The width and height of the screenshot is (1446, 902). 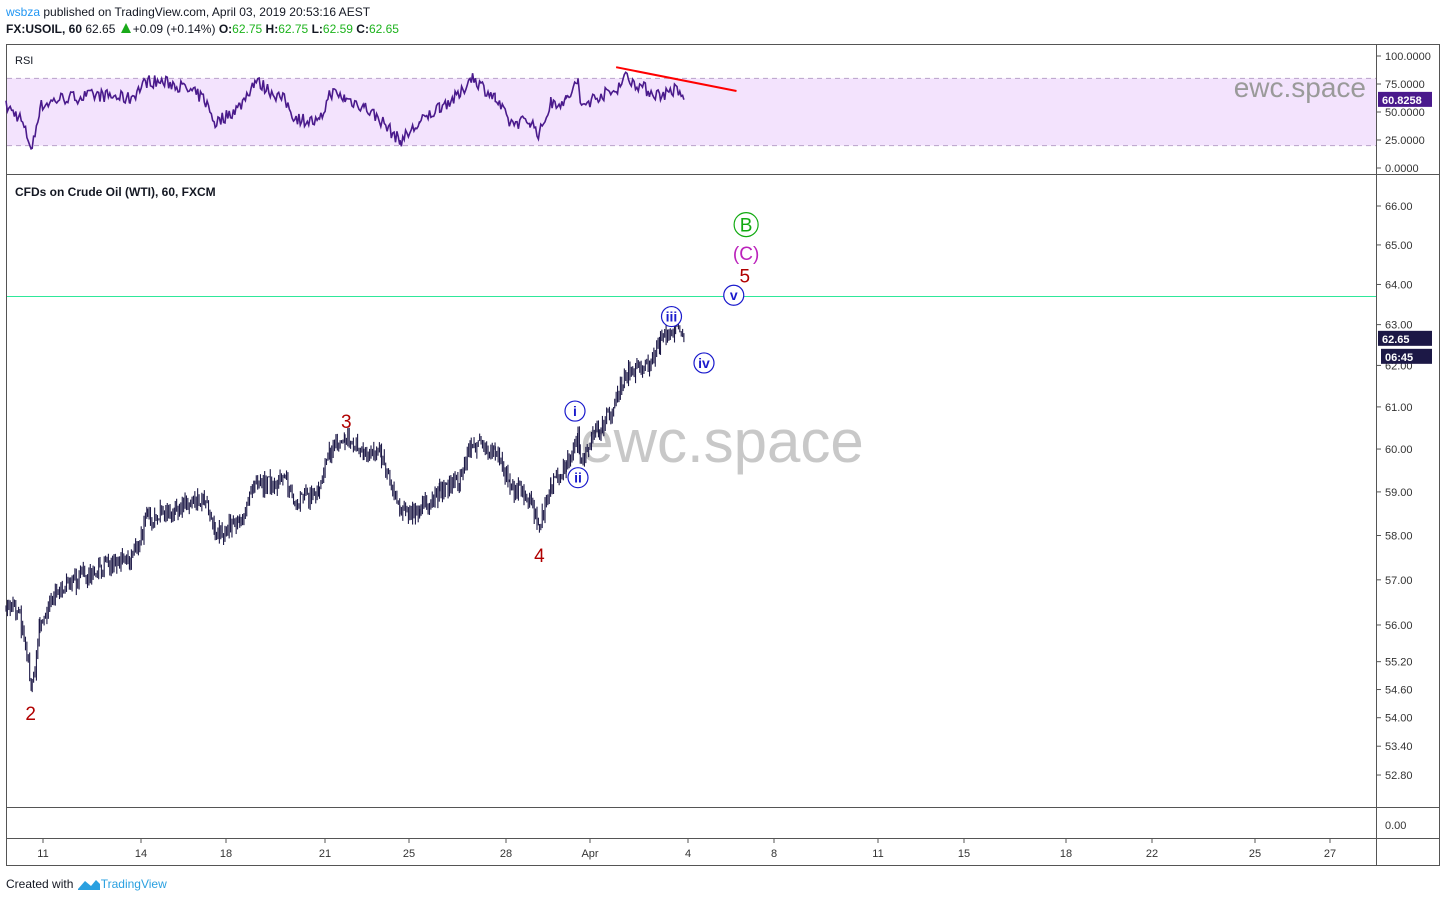 What do you see at coordinates (293, 29) in the screenshot?
I see `high-value: 62.75` at bounding box center [293, 29].